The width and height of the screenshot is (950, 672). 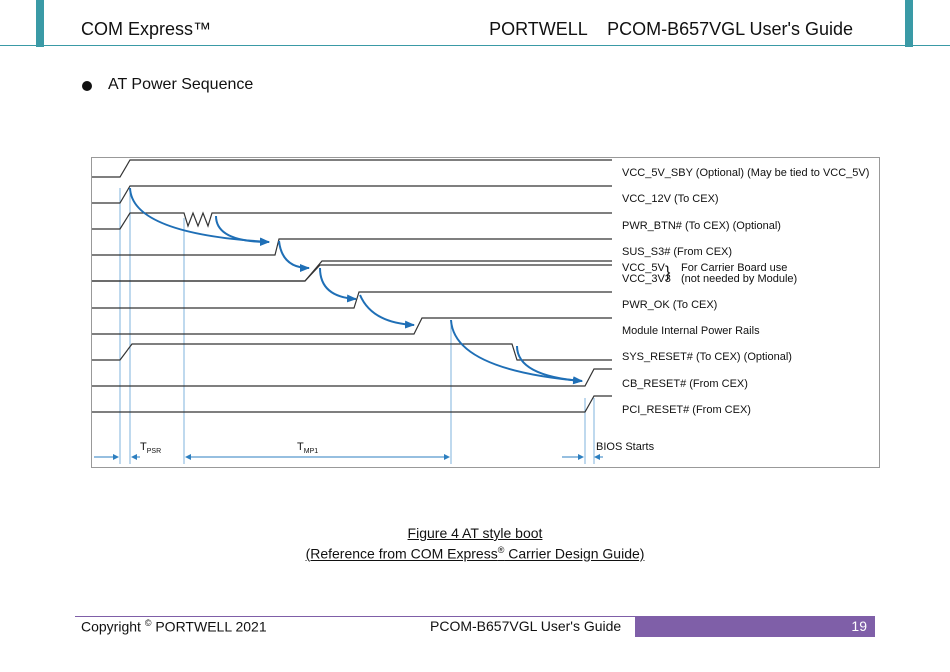 I want to click on signal-internal-rails-label: Module Internal Power Rails, so click(x=691, y=331).